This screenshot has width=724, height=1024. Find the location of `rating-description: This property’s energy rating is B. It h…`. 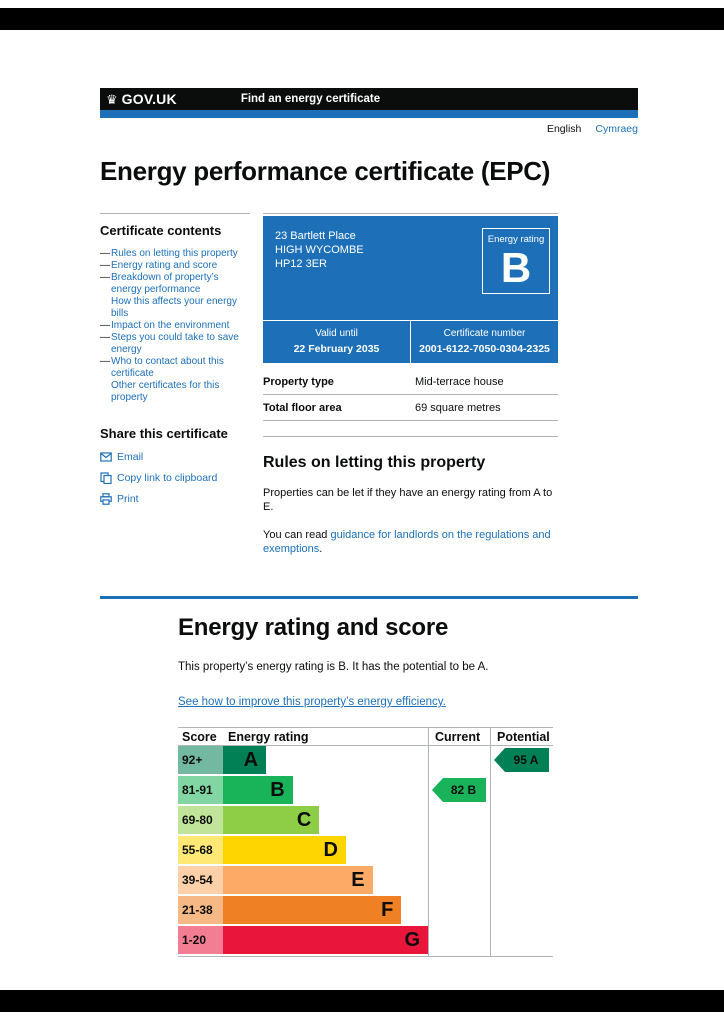

rating-description: This property’s energy rating is B. It h… is located at coordinates (333, 667).